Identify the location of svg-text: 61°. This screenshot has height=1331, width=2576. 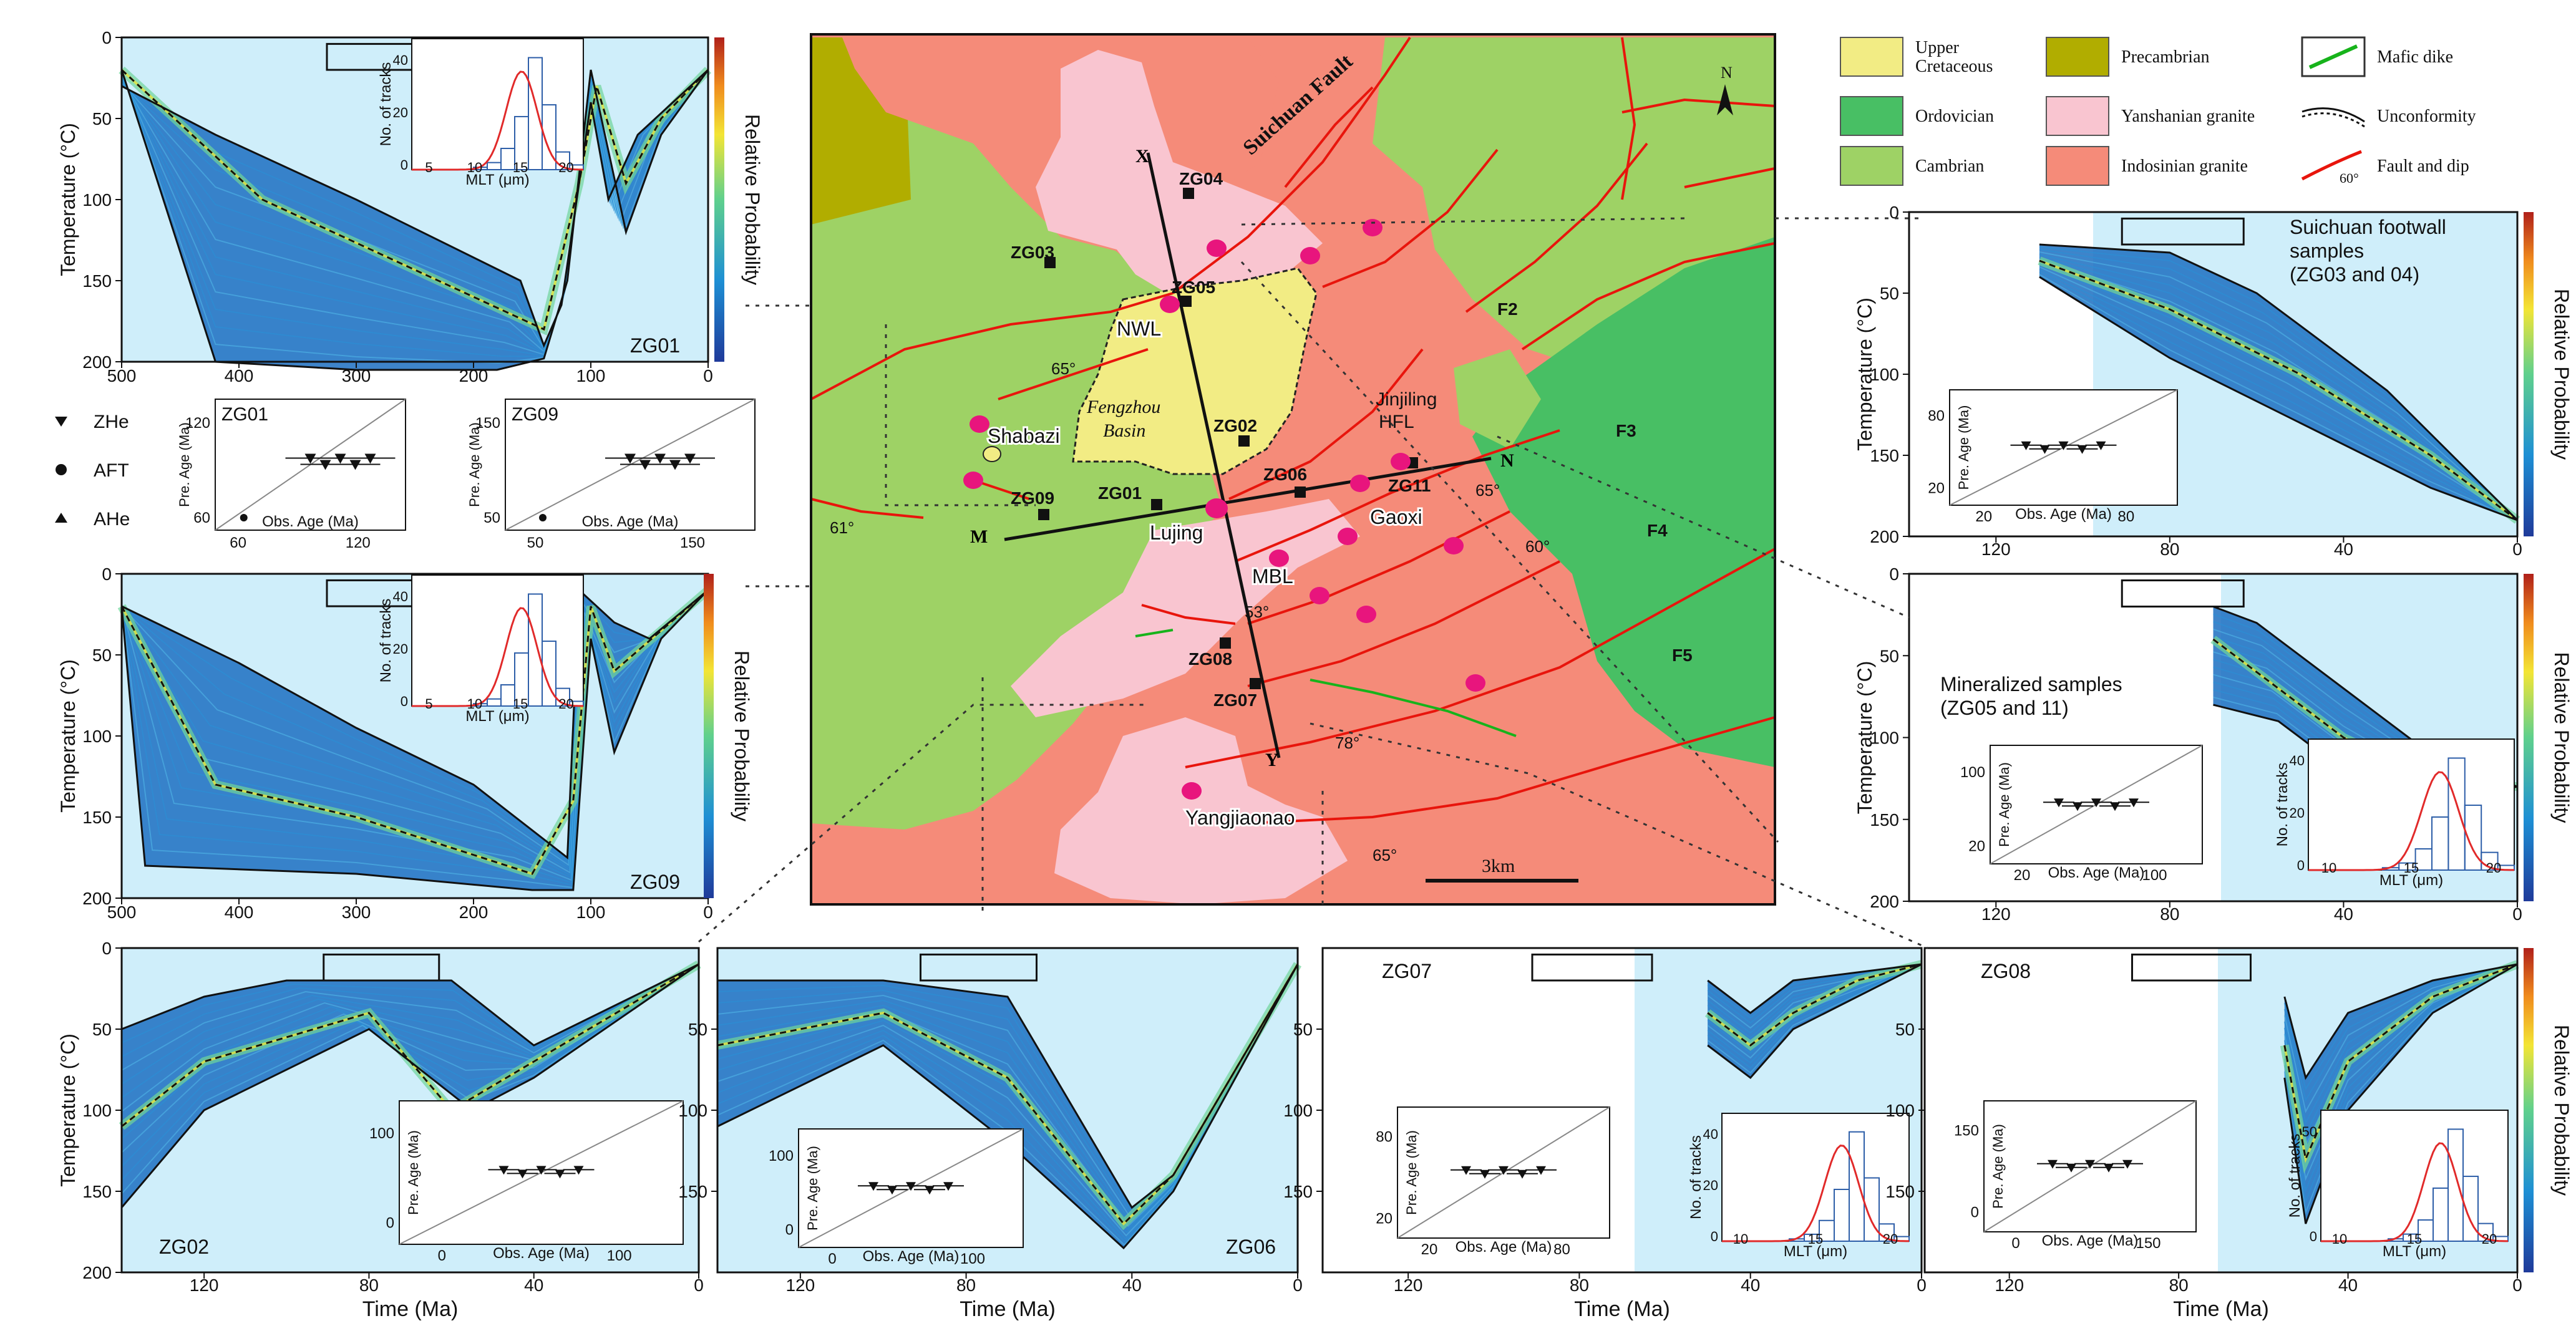
(842, 527).